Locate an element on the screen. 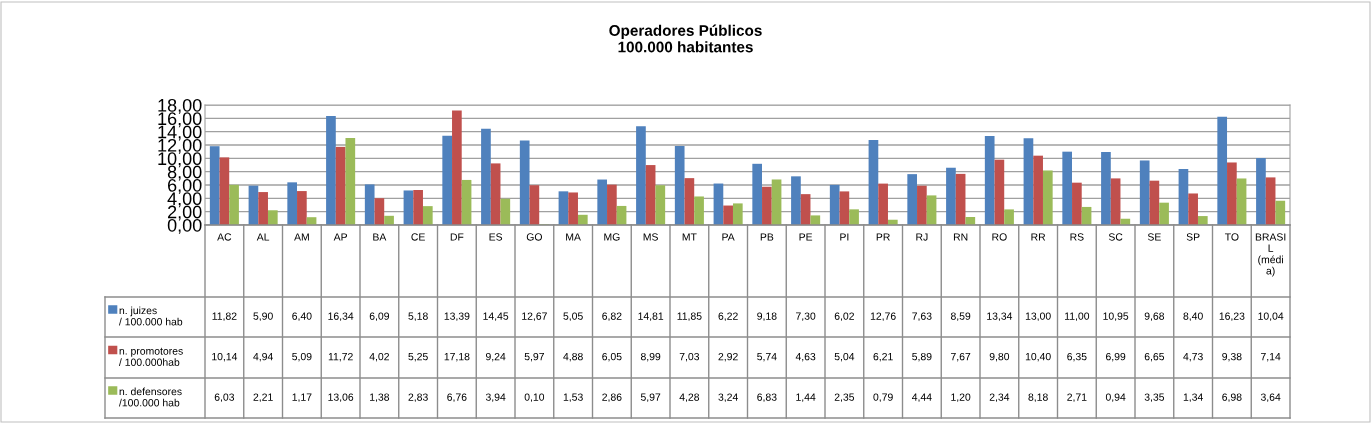  x-tick-label: MT is located at coordinates (689, 237).